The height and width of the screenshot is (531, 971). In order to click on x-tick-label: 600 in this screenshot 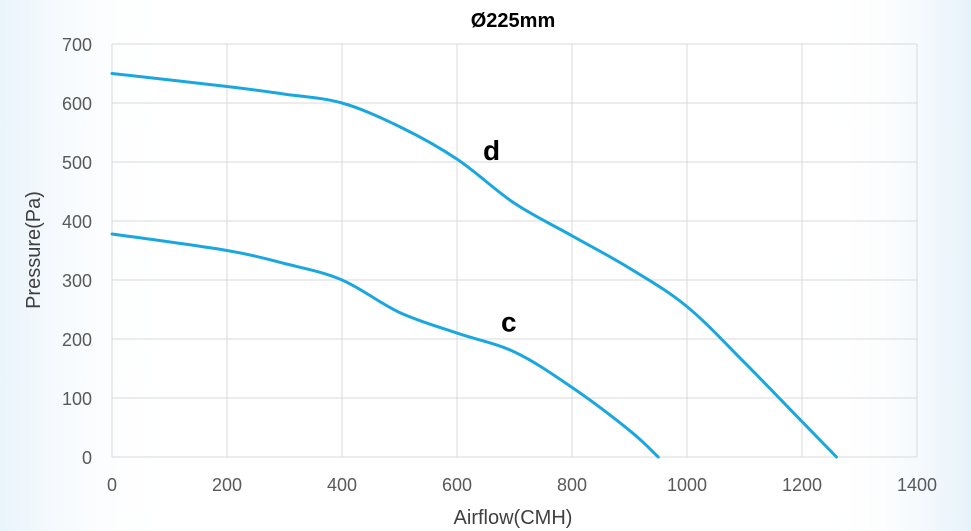, I will do `click(457, 485)`.